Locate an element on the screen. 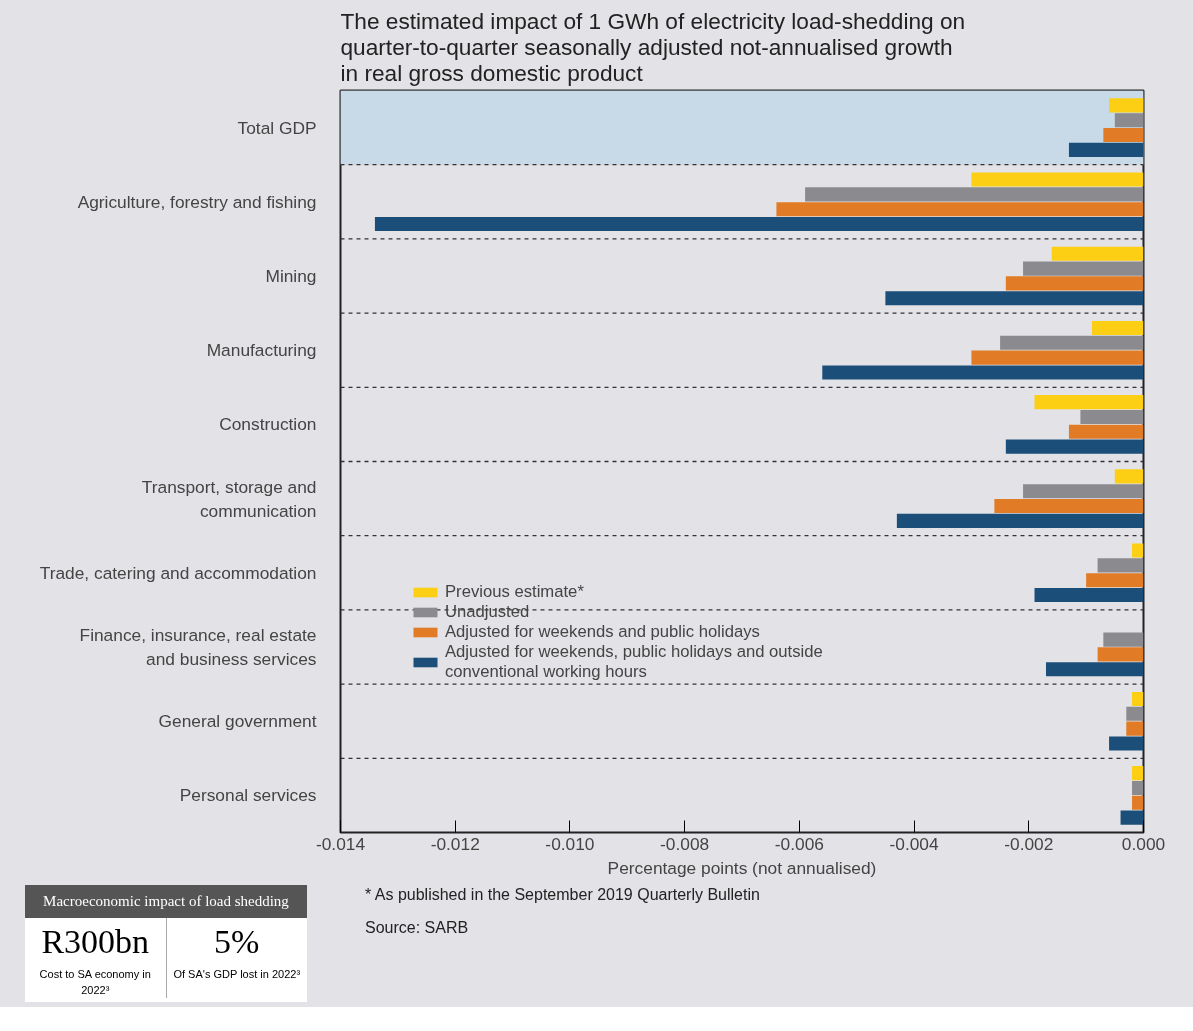 Image resolution: width=1193 pixels, height=1031 pixels. legend-label: Previous estimate* is located at coordinates (514, 592).